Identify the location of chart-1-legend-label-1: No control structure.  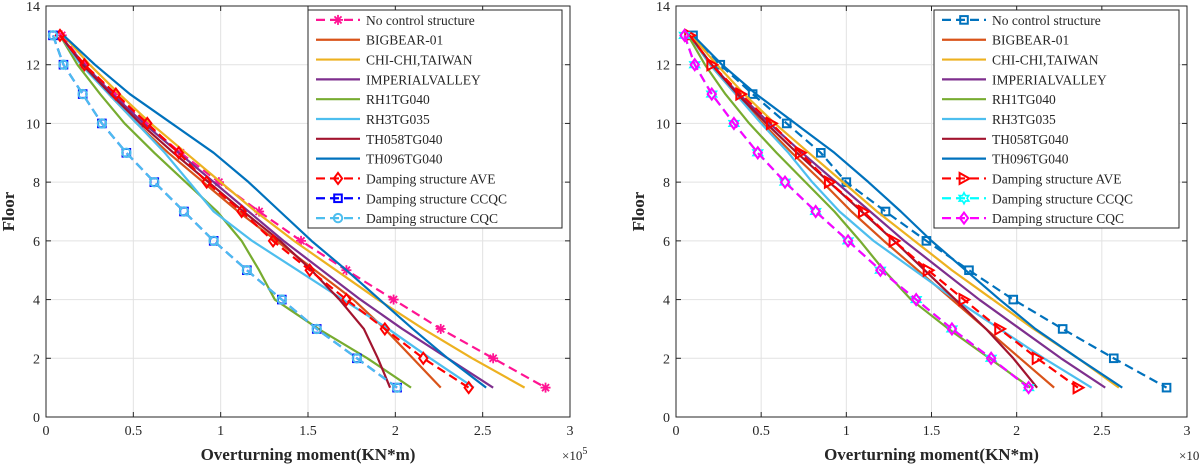
(420, 20).